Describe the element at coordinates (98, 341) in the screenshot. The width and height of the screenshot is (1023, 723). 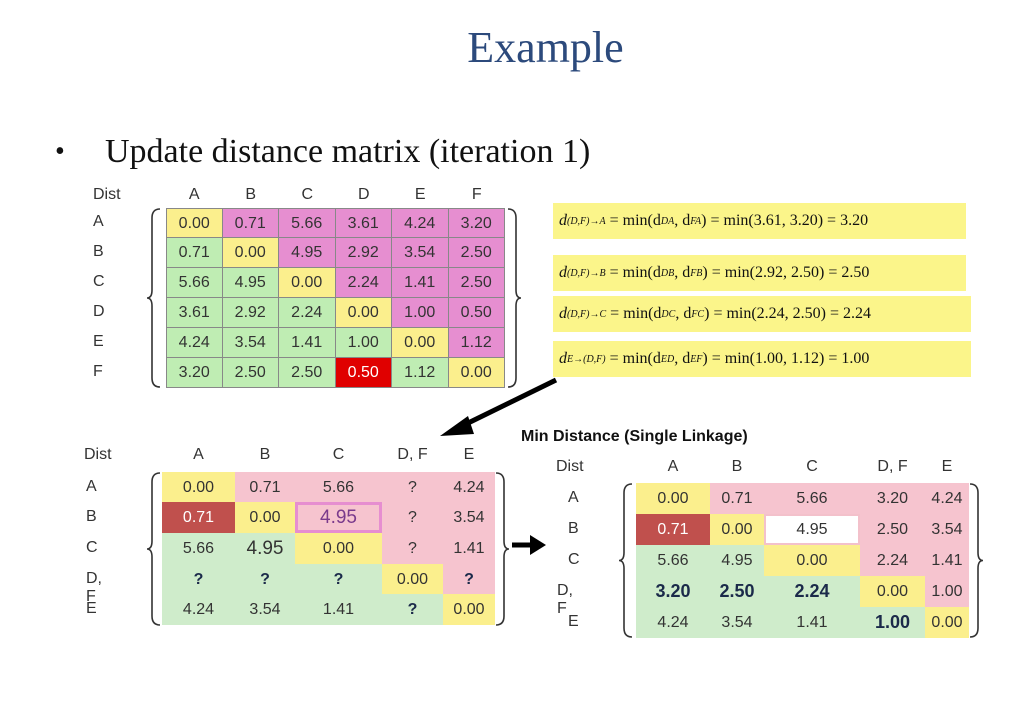
I see `matrix1-row-label: E` at that location.